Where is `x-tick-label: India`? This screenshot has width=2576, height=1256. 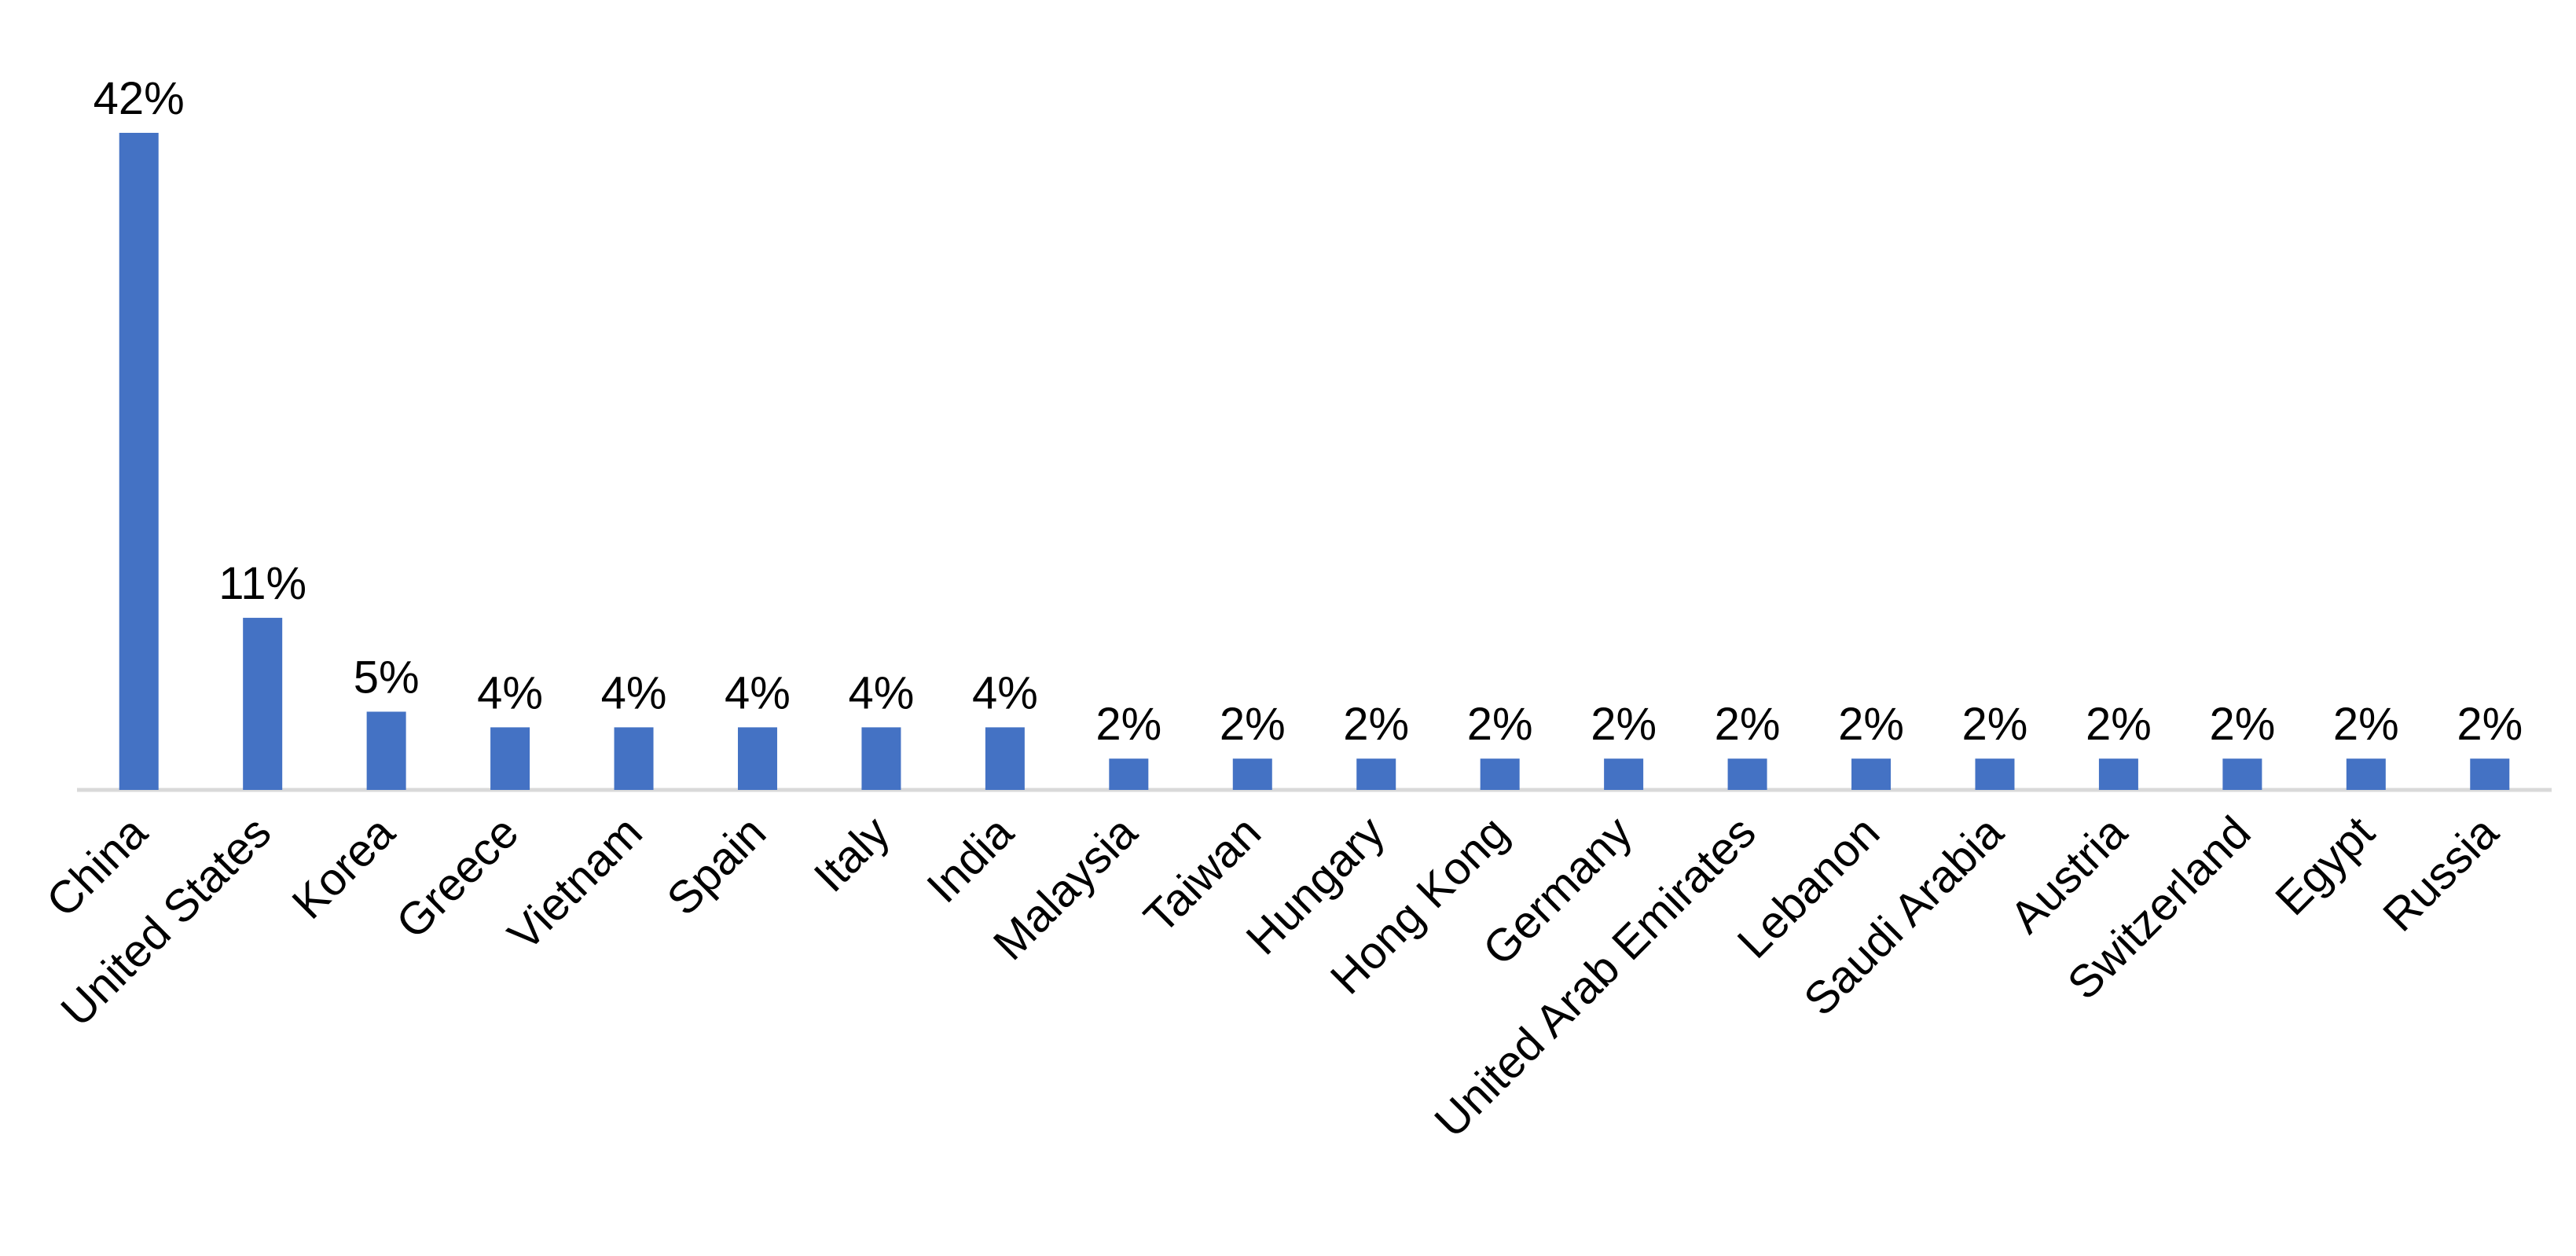
x-tick-label: India is located at coordinates (970, 859).